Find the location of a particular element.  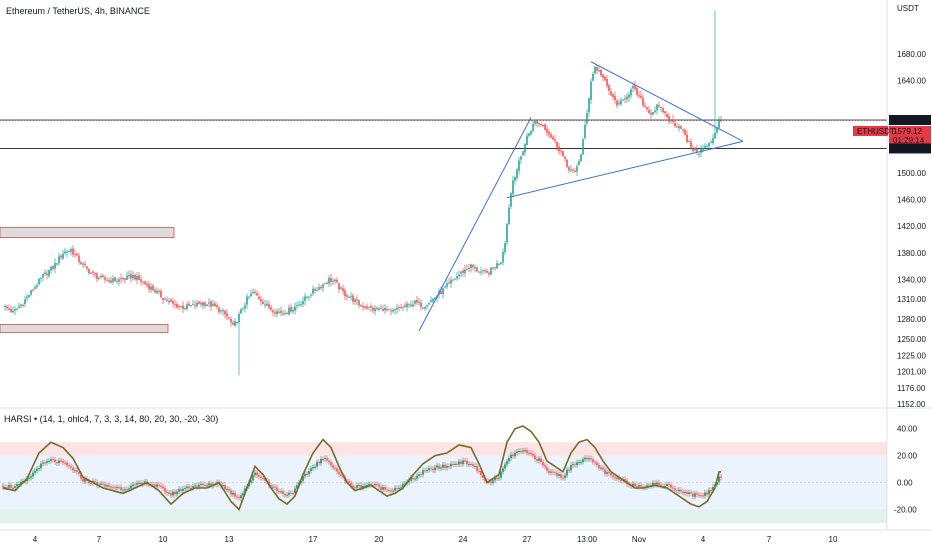

symbol-tag-bg is located at coordinates (870, 130).